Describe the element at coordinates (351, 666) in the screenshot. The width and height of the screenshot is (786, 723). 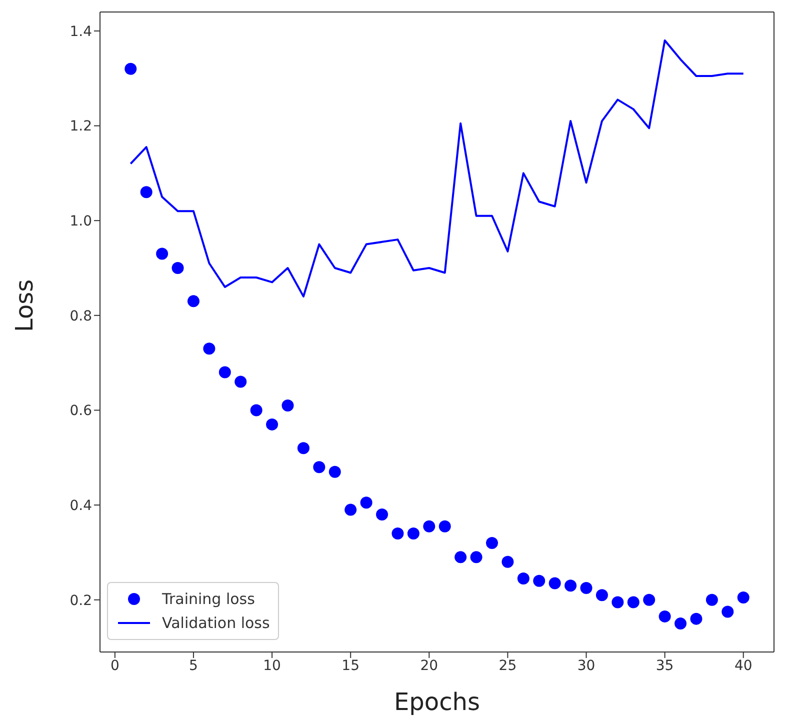
I see `x-tick-label: 15` at that location.